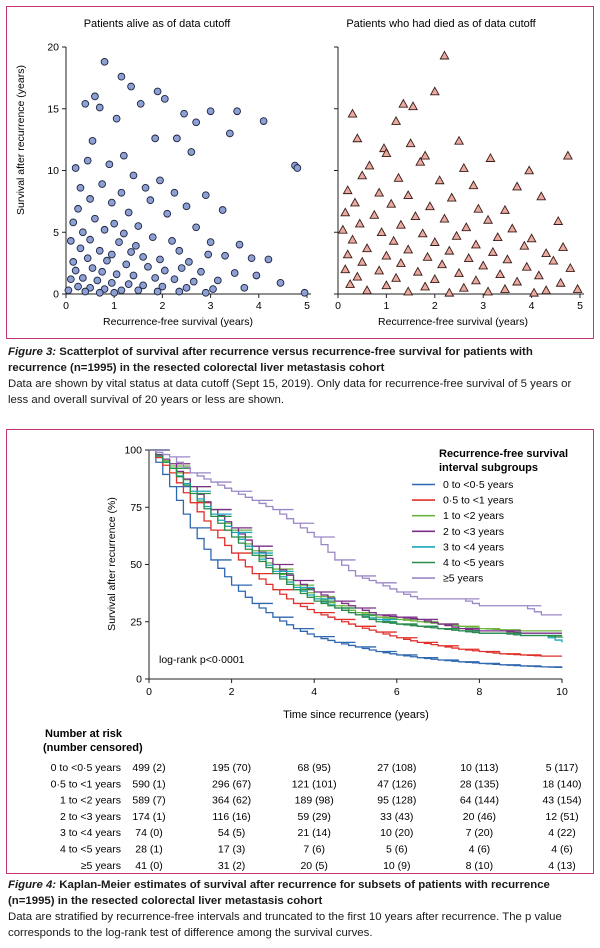 Image resolution: width=600 pixels, height=948 pixels. What do you see at coordinates (90, 833) in the screenshot?
I see `risk-row-label: 3 to <4 years` at bounding box center [90, 833].